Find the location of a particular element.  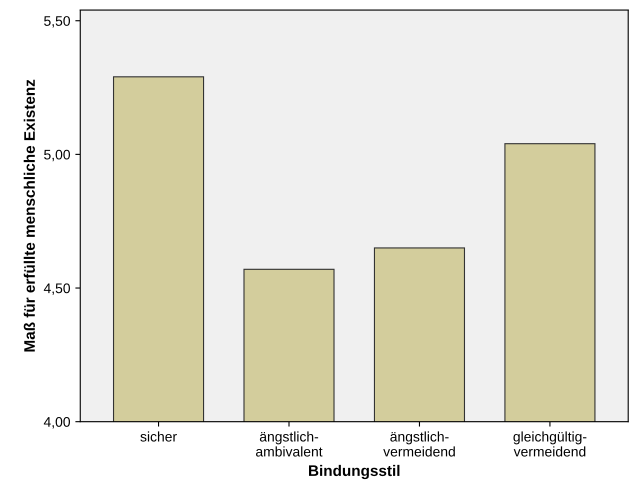

x-tick-label: sicher is located at coordinates (158, 436).